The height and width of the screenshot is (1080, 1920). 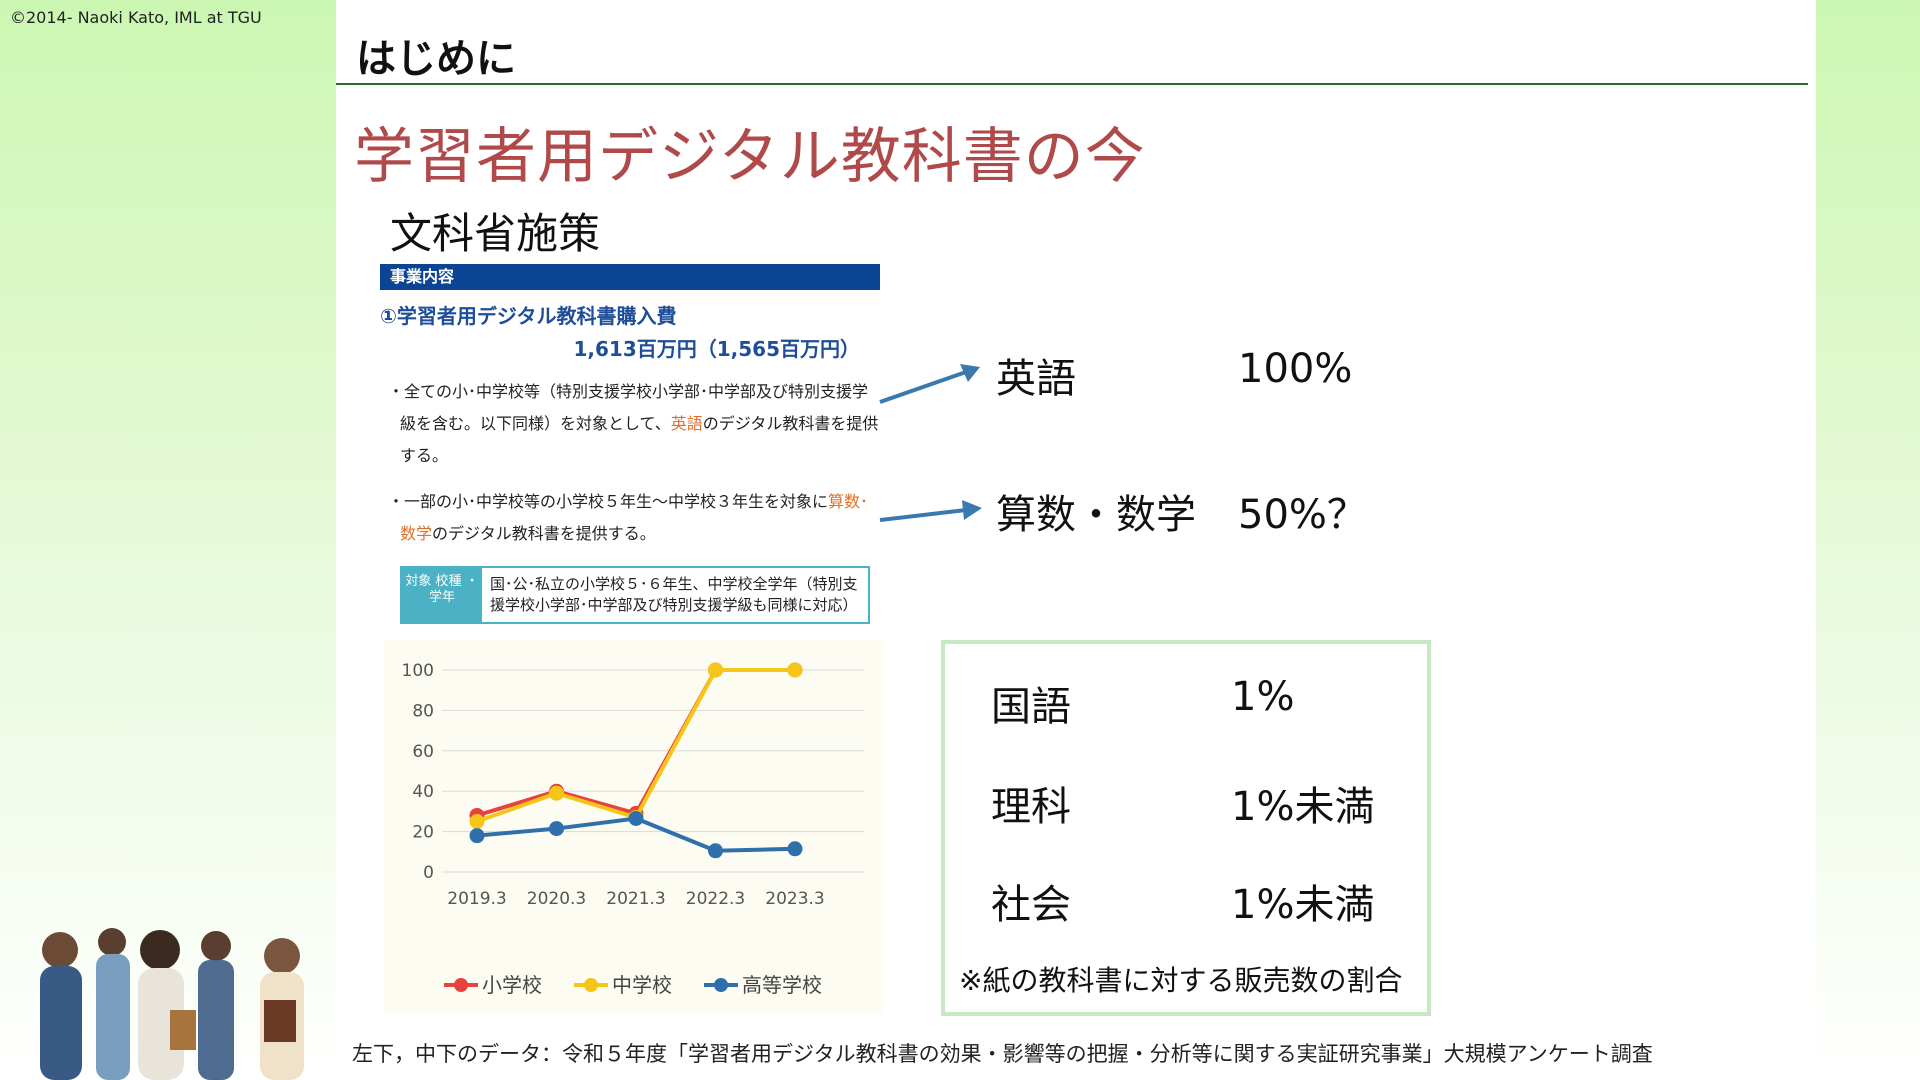 What do you see at coordinates (1868, 540) in the screenshot?
I see `right-side-band` at bounding box center [1868, 540].